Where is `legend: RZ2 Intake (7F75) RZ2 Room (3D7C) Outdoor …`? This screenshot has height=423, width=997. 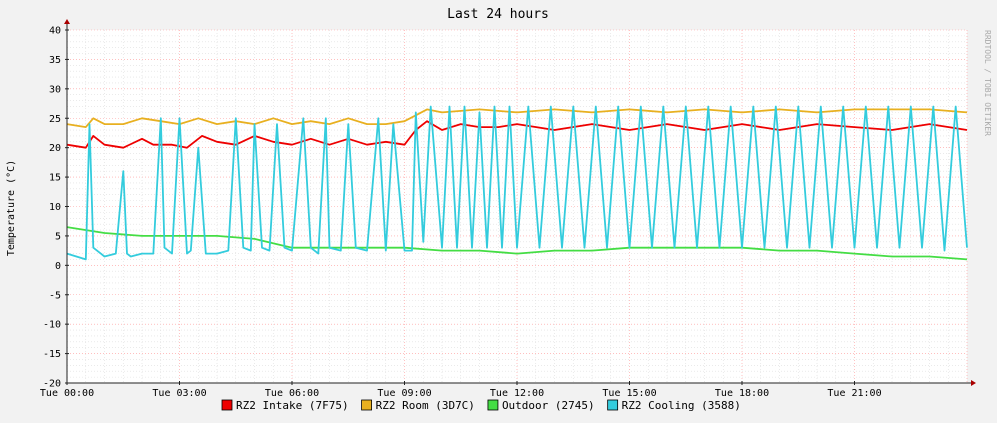
legend: RZ2 Intake (7F75) RZ2 Room (3D7C) Outdoor … is located at coordinates (481, 405).